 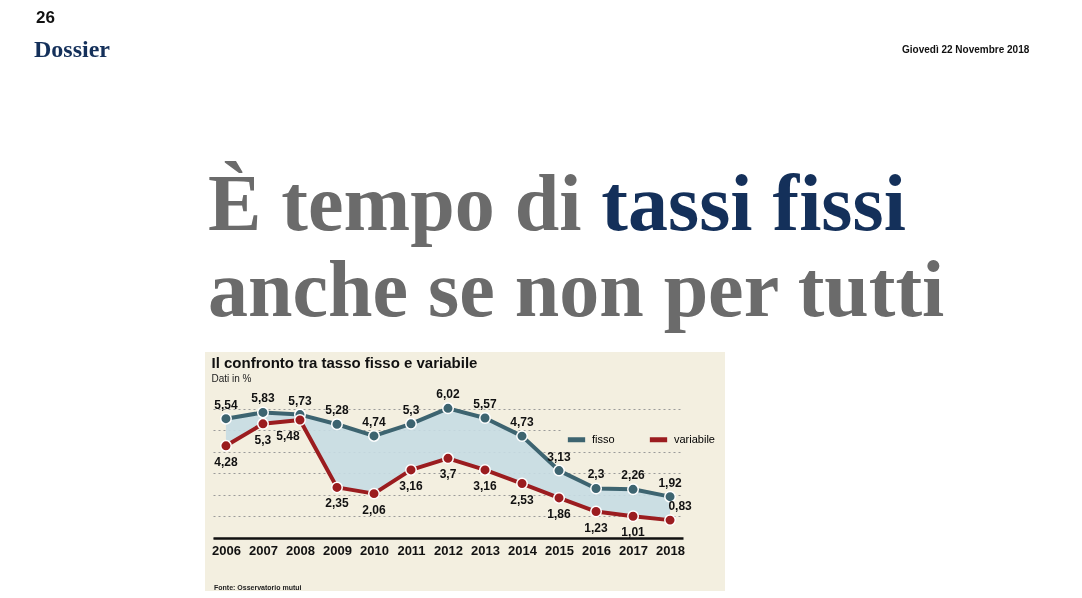 I want to click on x-tick-label: 2011, so click(x=411, y=550).